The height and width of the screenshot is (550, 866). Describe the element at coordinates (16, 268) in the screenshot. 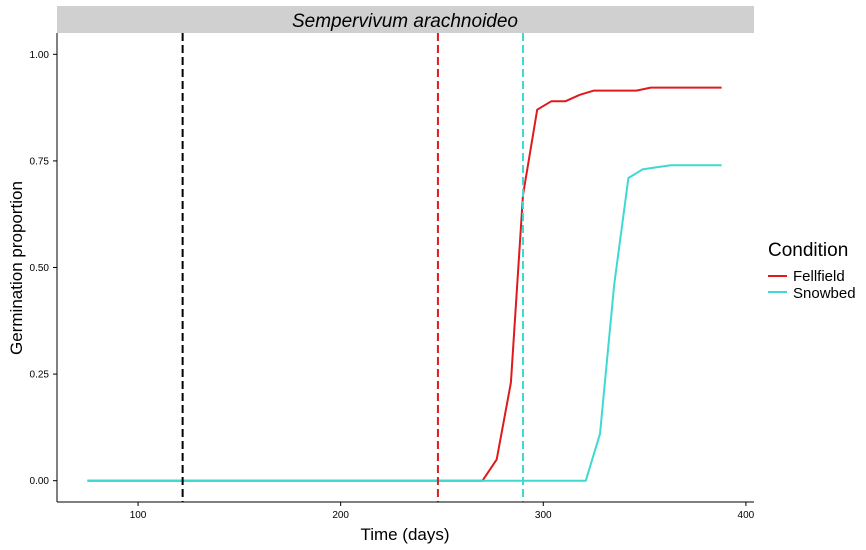

I see `y-axis-title: Germination proportion` at that location.